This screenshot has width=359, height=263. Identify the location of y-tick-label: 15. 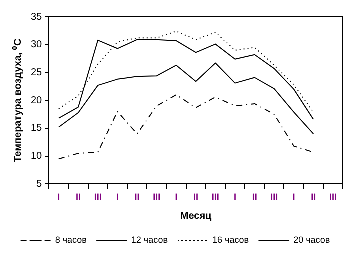
(37, 128).